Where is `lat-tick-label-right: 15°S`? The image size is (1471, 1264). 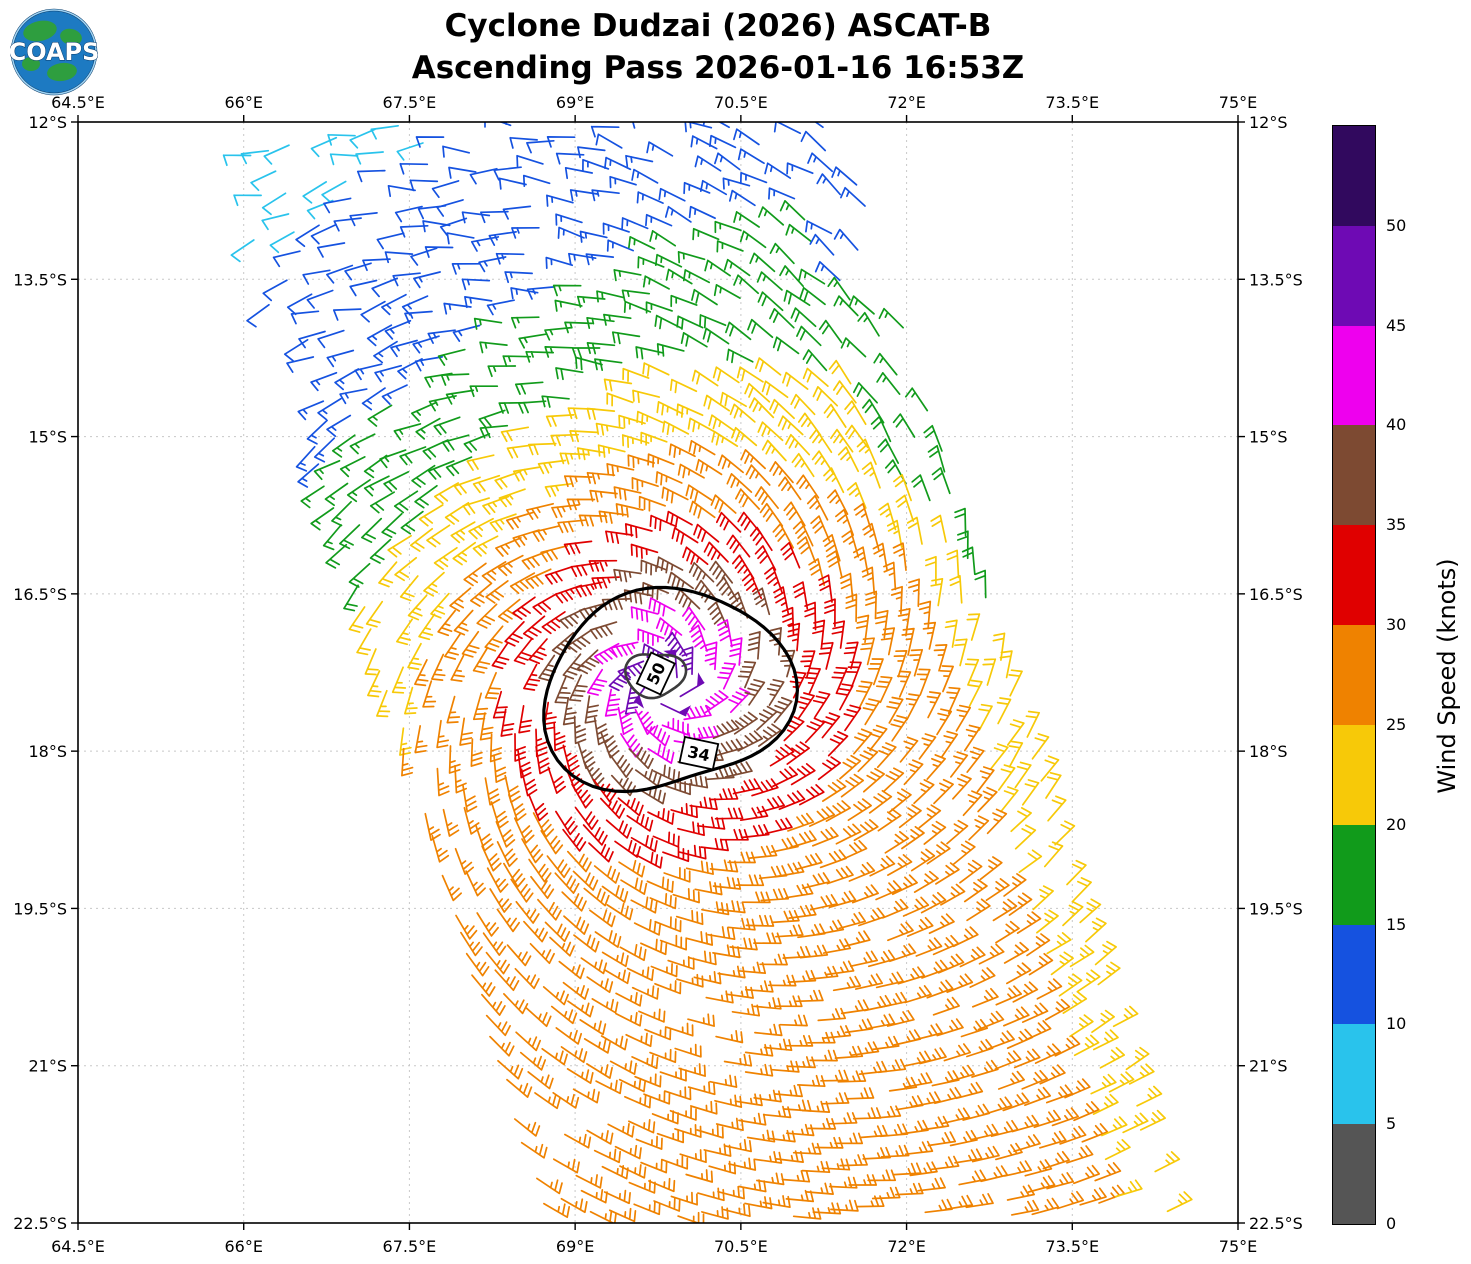 lat-tick-label-right: 15°S is located at coordinates (1268, 437).